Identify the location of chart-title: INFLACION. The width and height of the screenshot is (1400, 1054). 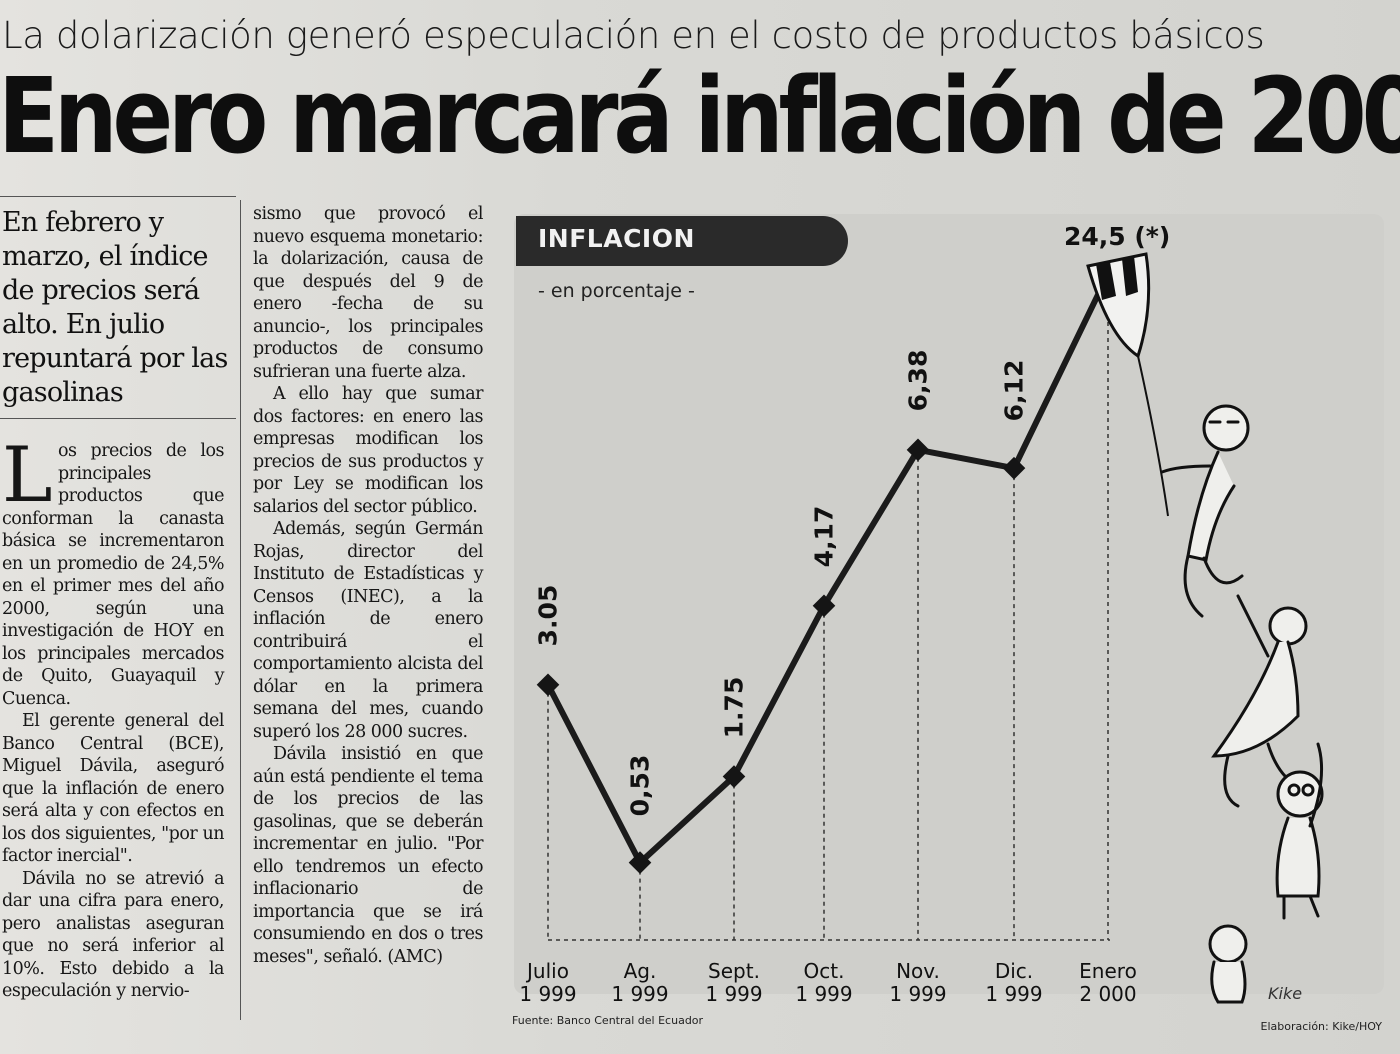
(616, 238).